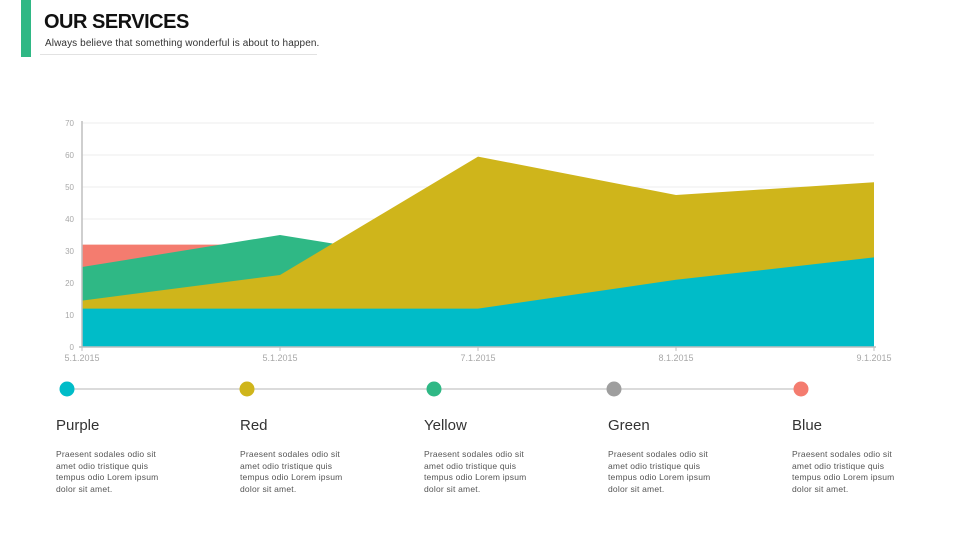 Image resolution: width=960 pixels, height=540 pixels. What do you see at coordinates (254, 425) in the screenshot?
I see `service-title-red: Red` at bounding box center [254, 425].